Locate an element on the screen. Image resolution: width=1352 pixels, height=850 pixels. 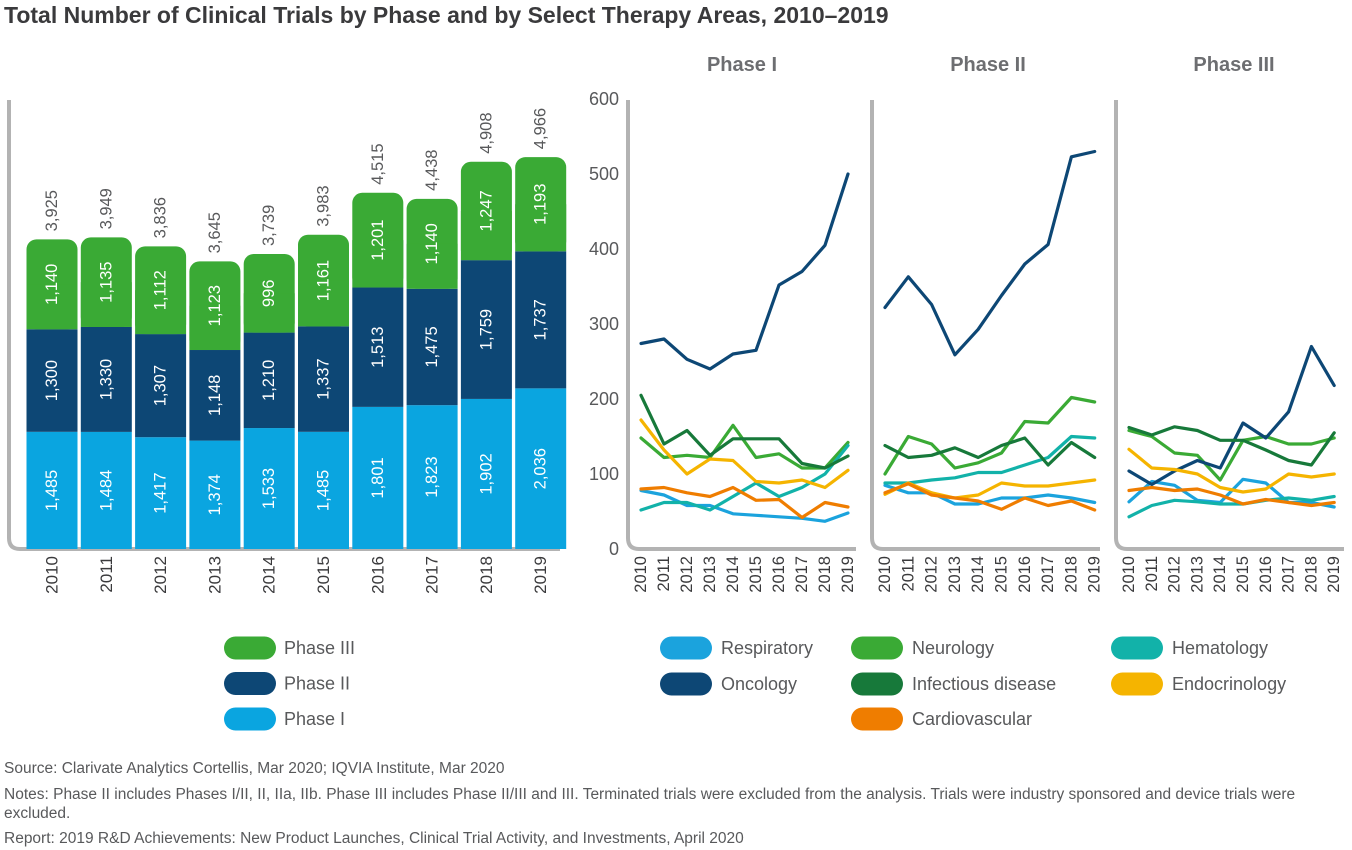
legend-label-respiratory: Respiratory is located at coordinates (767, 648).